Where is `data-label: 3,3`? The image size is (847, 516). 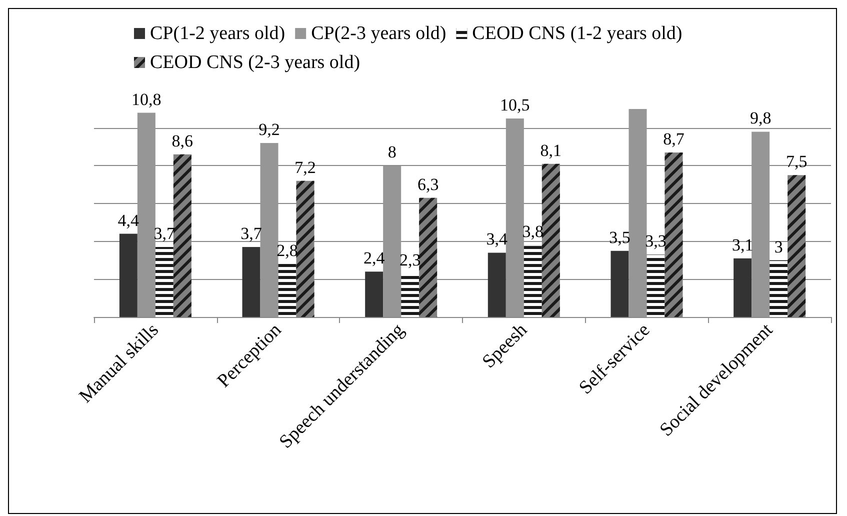 data-label: 3,3 is located at coordinates (655, 241).